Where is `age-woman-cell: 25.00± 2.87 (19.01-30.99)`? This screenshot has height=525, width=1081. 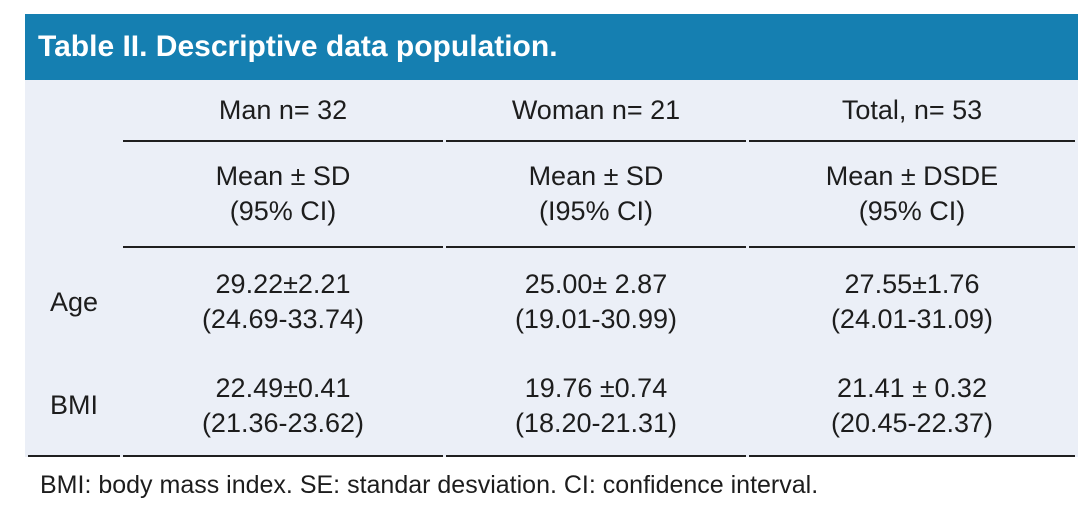
age-woman-cell: 25.00± 2.87 (19.01-30.99) is located at coordinates (596, 302).